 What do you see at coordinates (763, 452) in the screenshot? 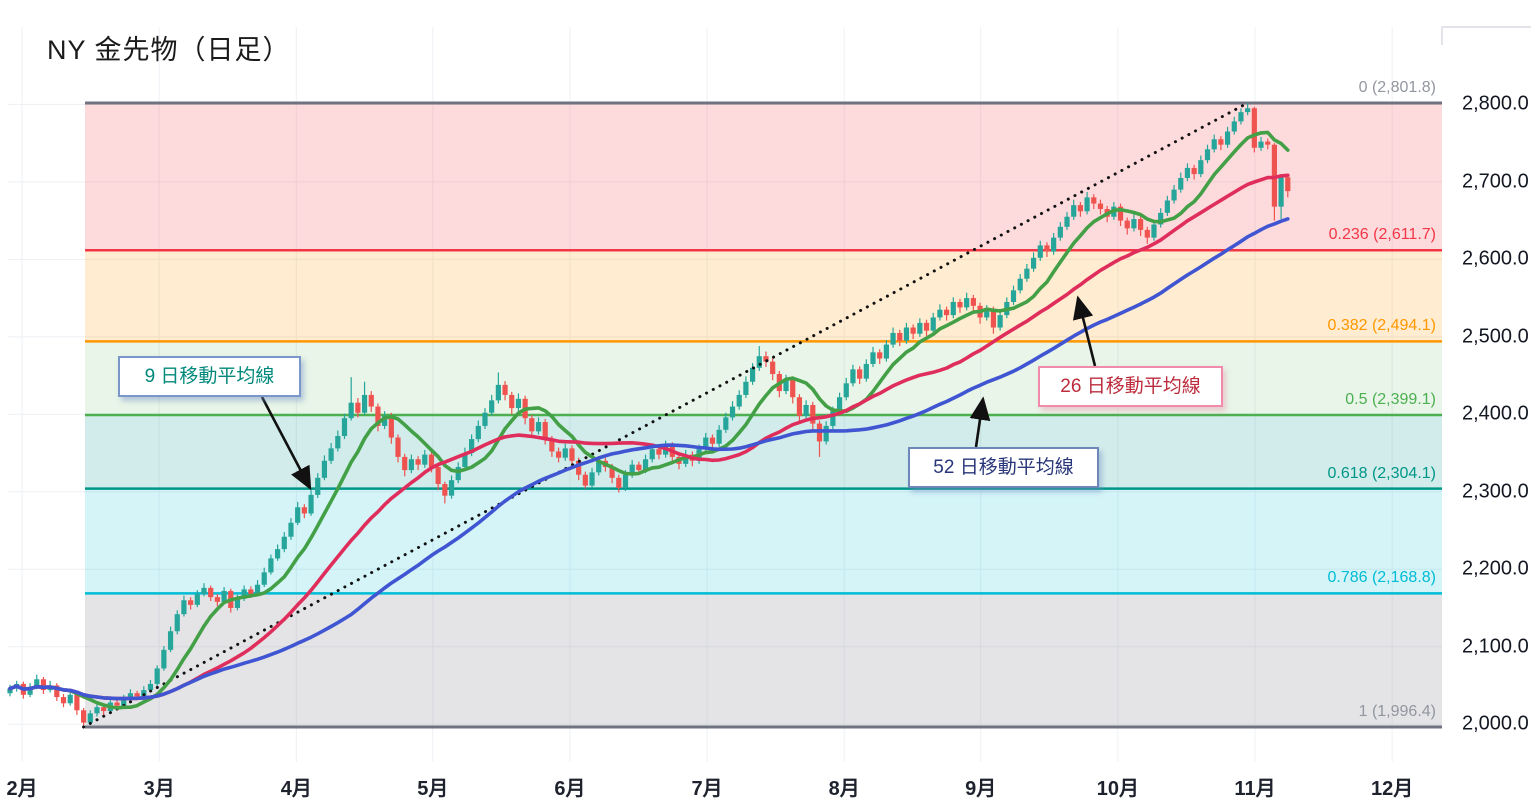
I see `fib-band-0.5` at bounding box center [763, 452].